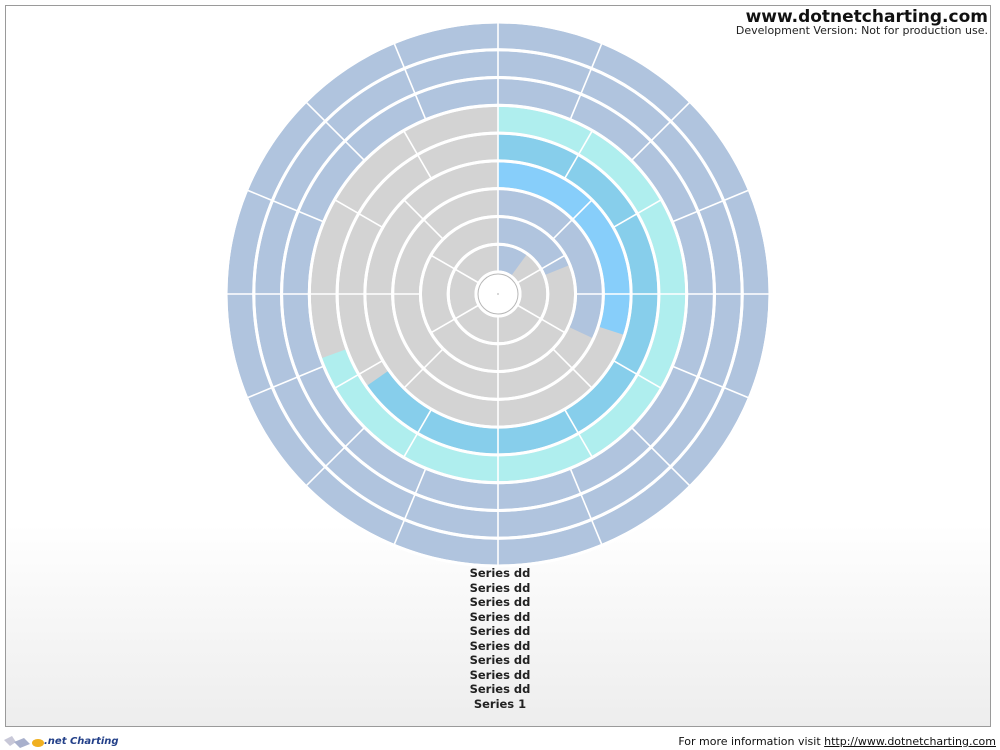 The height and width of the screenshot is (750, 1000). What do you see at coordinates (751, 741) in the screenshot?
I see `footer-info-text: For more information visit` at bounding box center [751, 741].